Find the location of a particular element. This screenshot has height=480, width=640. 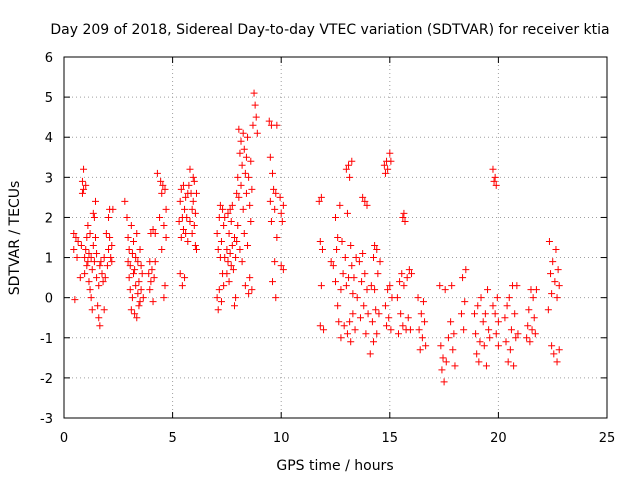

x-tick-label: 5 is located at coordinates (172, 438).